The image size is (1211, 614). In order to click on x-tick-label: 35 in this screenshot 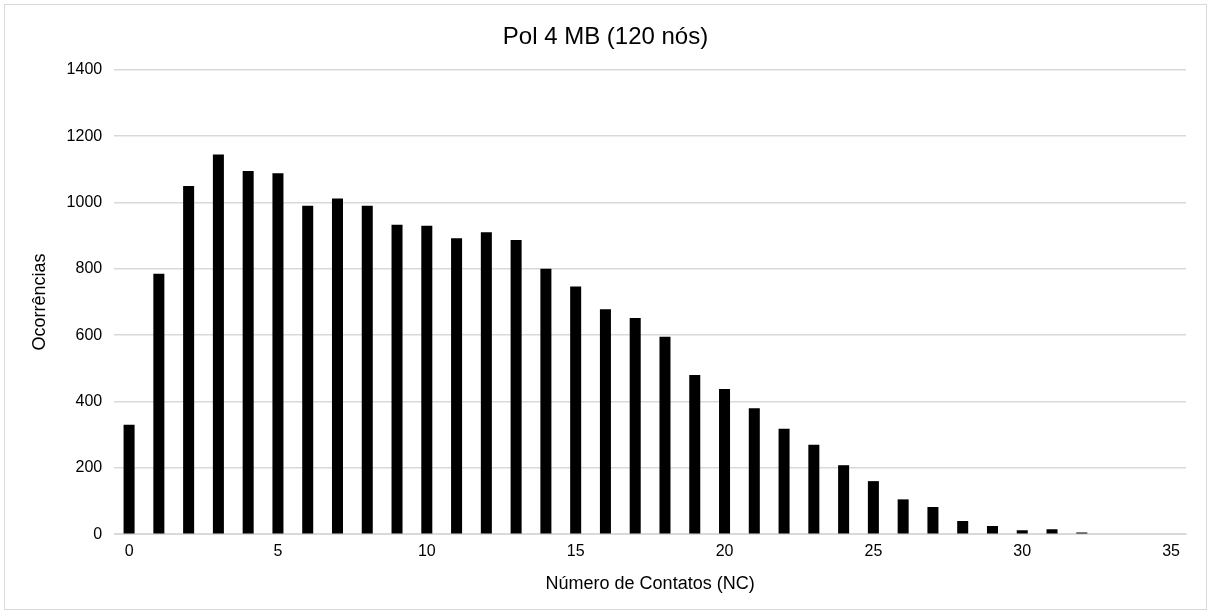, I will do `click(1171, 551)`.